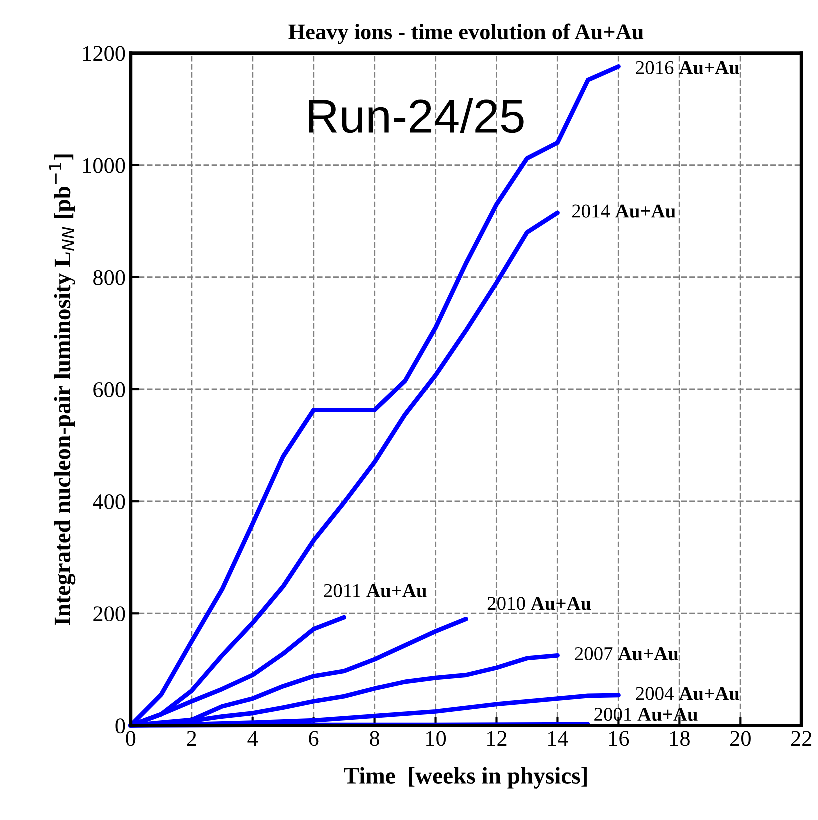 This screenshot has width=818, height=820. I want to click on x-tick-label: 8, so click(375, 738).